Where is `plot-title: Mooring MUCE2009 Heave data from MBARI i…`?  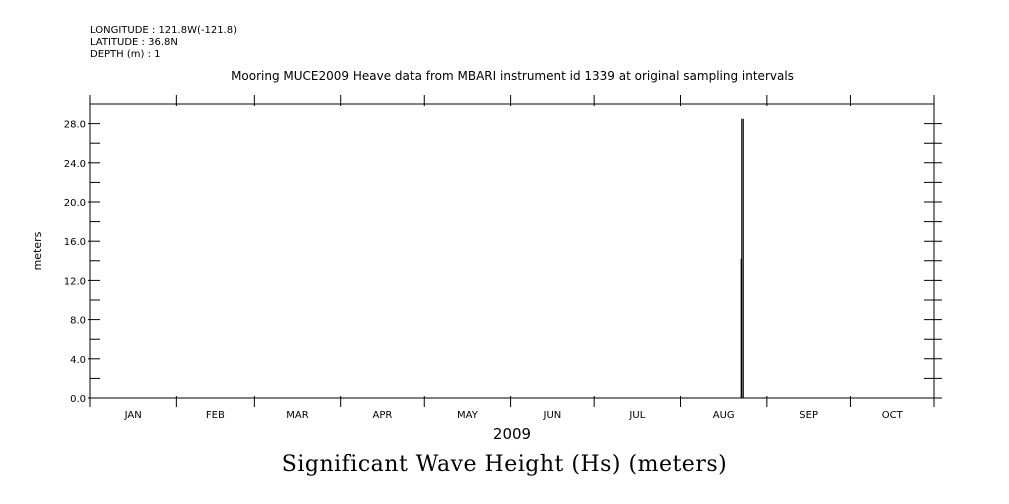
plot-title: Mooring MUCE2009 Heave data from MBARI i… is located at coordinates (512, 76).